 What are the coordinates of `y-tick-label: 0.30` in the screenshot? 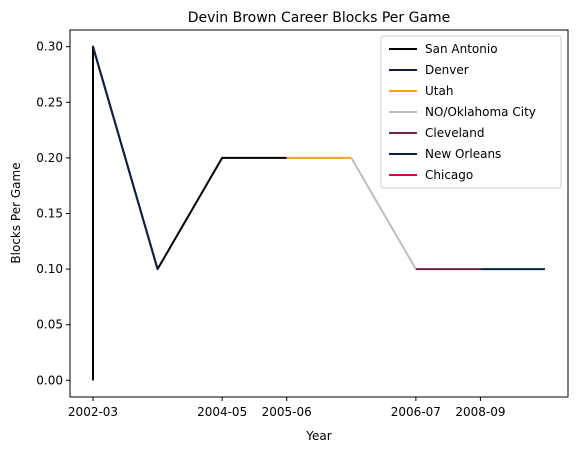 It's located at (49, 47).